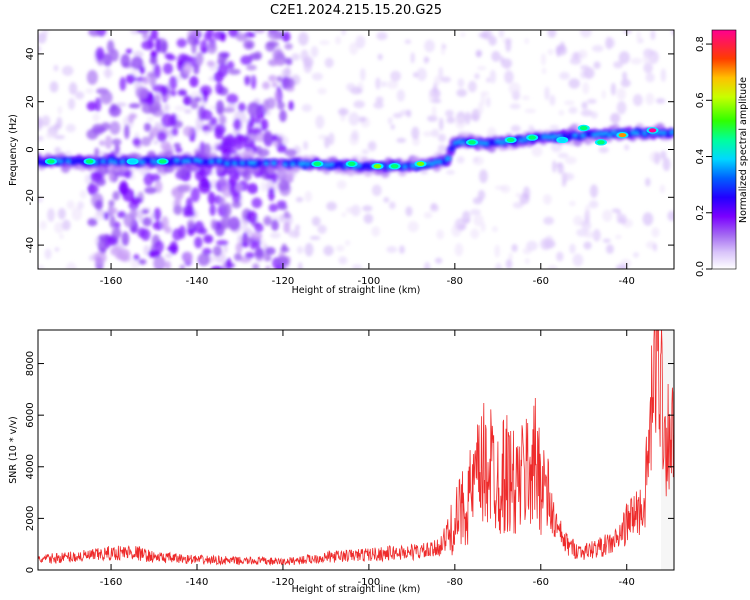  I want to click on heatmap-peak, so click(394, 166).